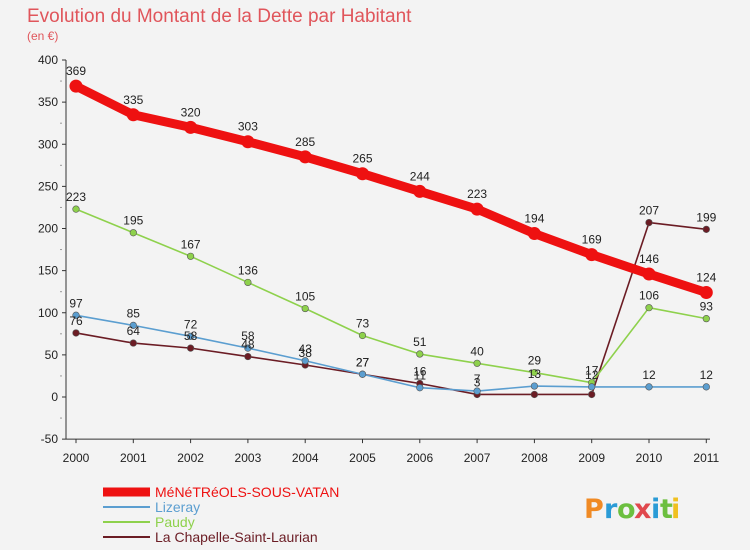  Describe the element at coordinates (306, 349) in the screenshot. I see `data-label: 43` at that location.